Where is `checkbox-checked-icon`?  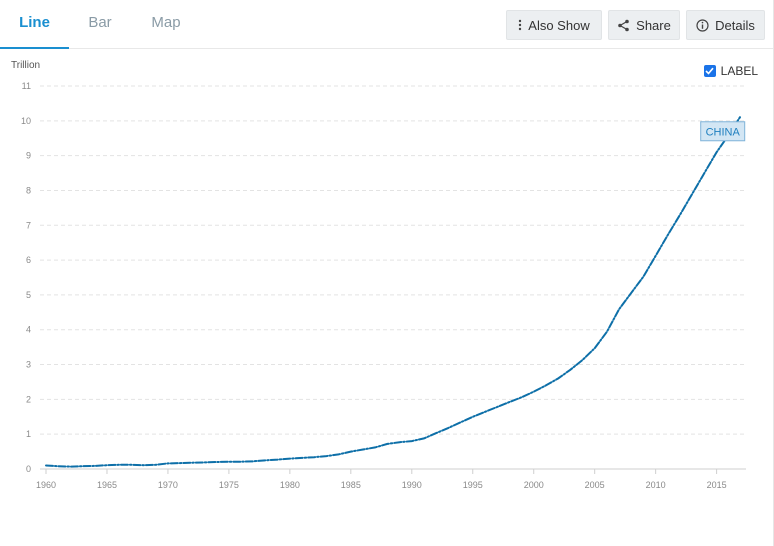 checkbox-checked-icon is located at coordinates (709, 71).